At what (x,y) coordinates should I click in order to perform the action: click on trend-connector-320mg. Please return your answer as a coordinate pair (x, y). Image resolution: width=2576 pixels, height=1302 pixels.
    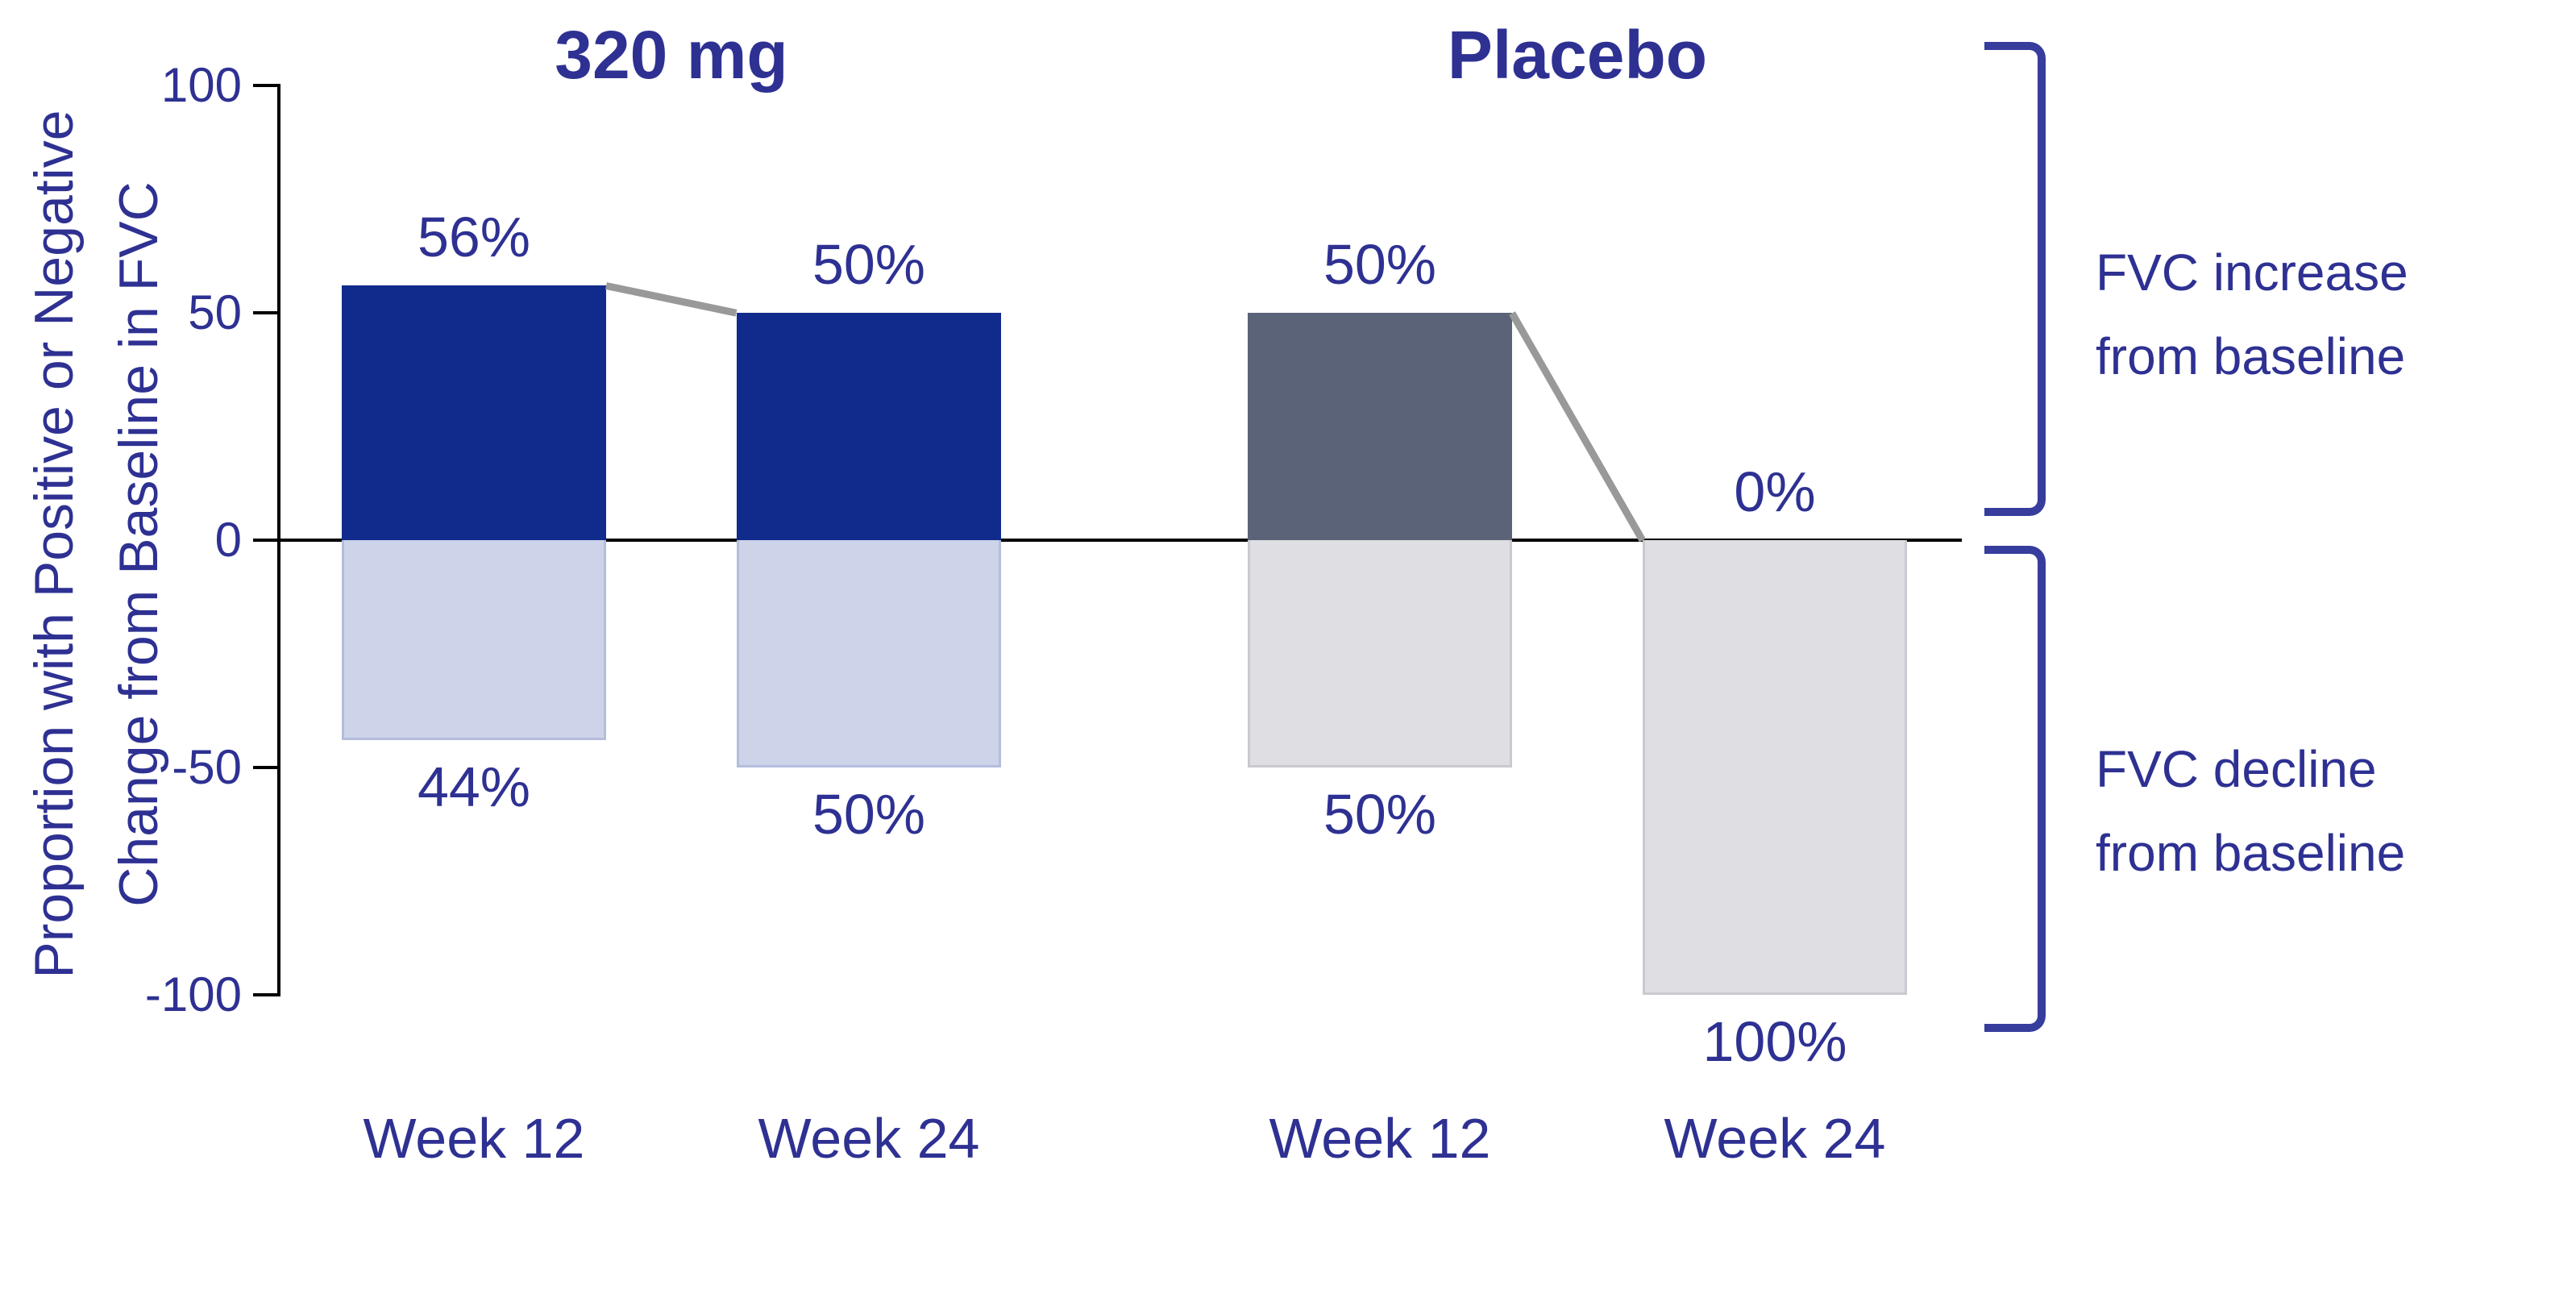
    Looking at the image, I should click on (671, 299).